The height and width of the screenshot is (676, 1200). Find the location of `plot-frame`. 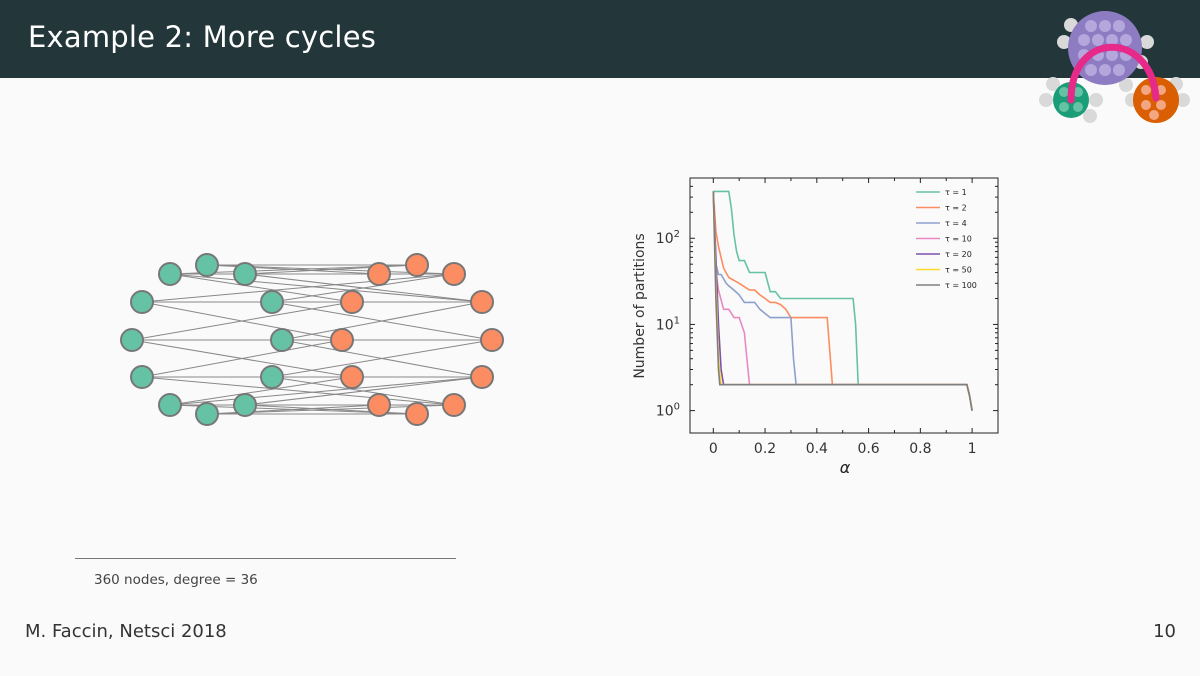

plot-frame is located at coordinates (844, 305).